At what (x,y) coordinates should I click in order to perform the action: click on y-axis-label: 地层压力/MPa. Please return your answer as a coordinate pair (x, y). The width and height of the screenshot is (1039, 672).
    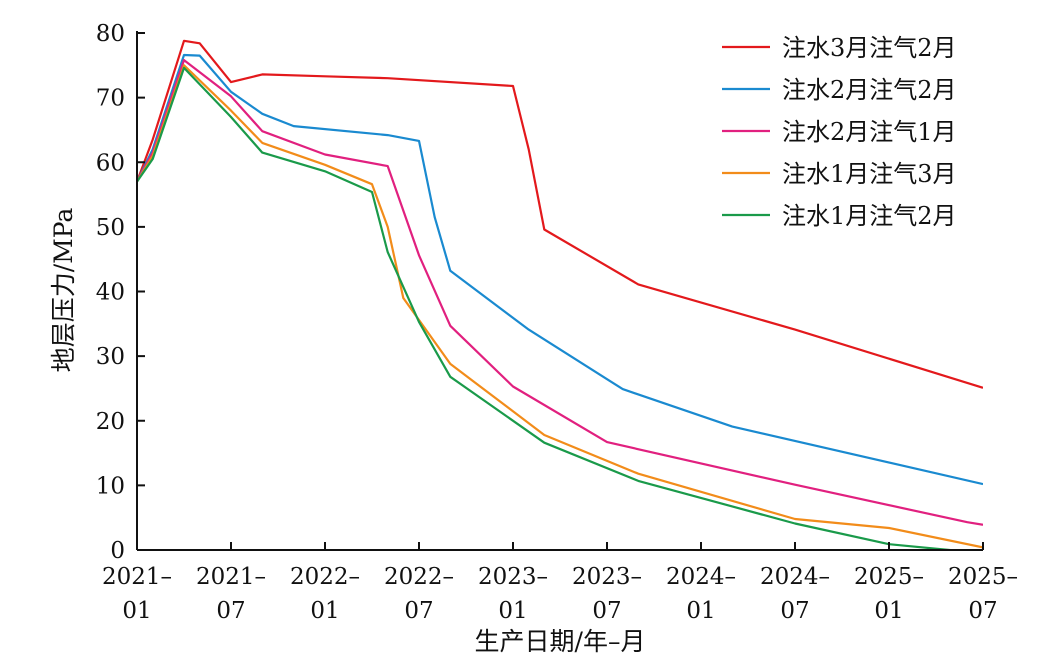
    Looking at the image, I should click on (63, 290).